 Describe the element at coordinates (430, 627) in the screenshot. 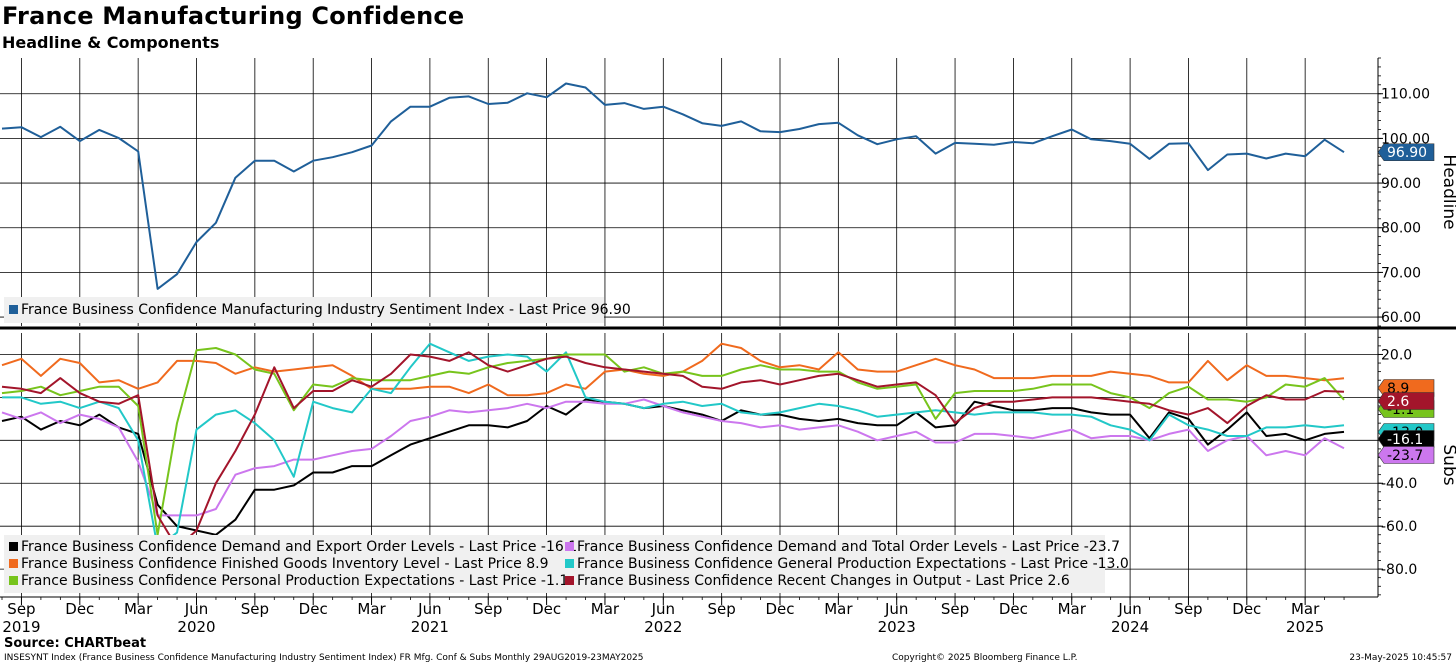

I see `year-label-2: 2021` at that location.